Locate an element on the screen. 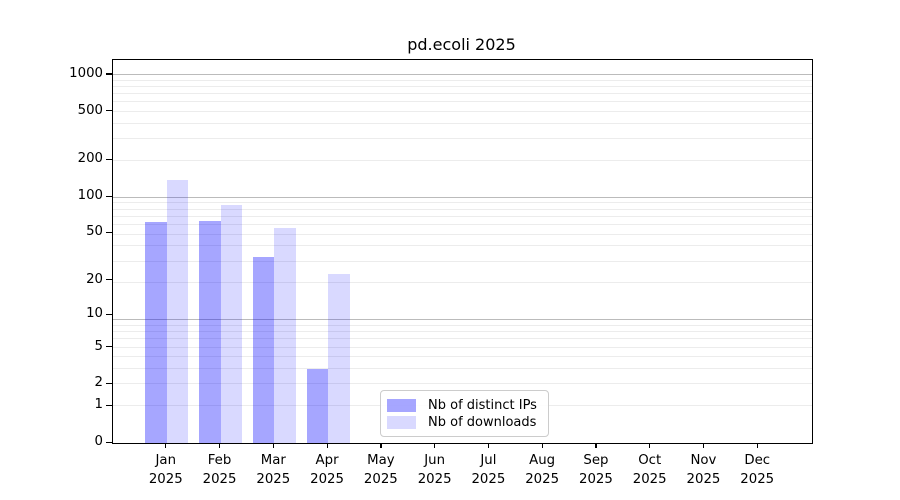  x-tick-label-may: May 2025 is located at coordinates (380, 470).